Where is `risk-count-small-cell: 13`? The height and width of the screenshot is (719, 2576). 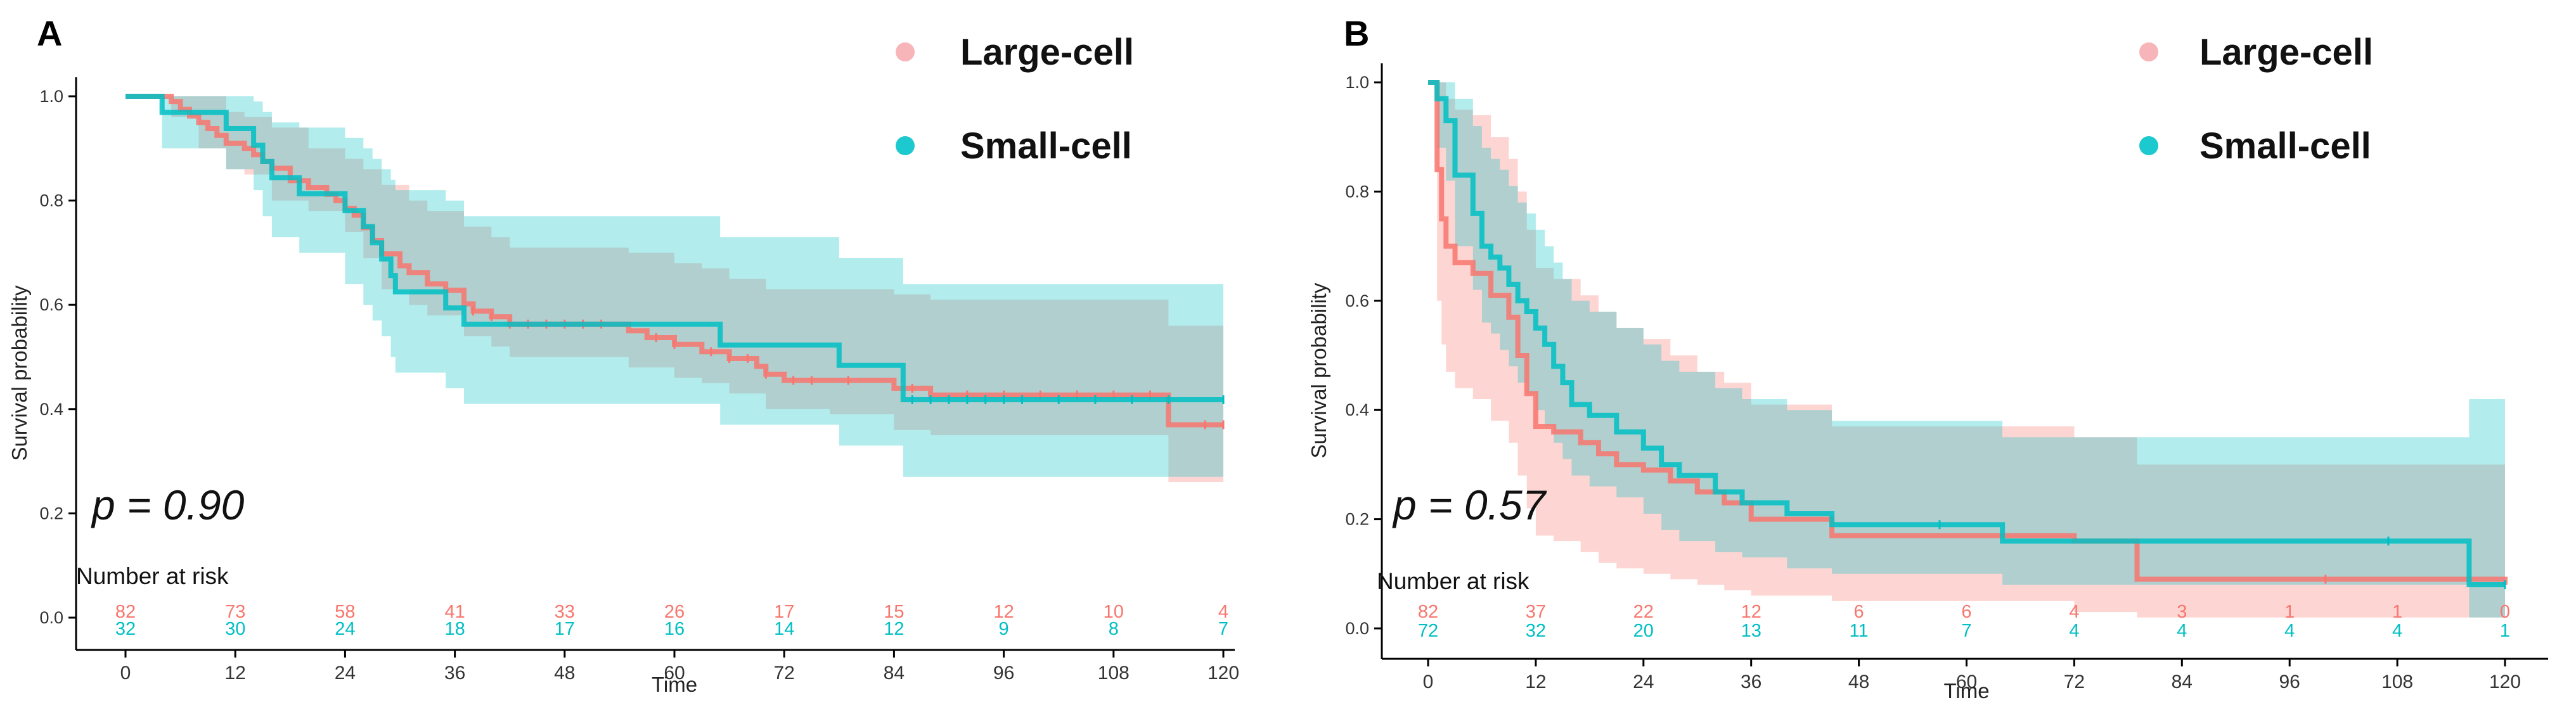 risk-count-small-cell: 13 is located at coordinates (1751, 631).